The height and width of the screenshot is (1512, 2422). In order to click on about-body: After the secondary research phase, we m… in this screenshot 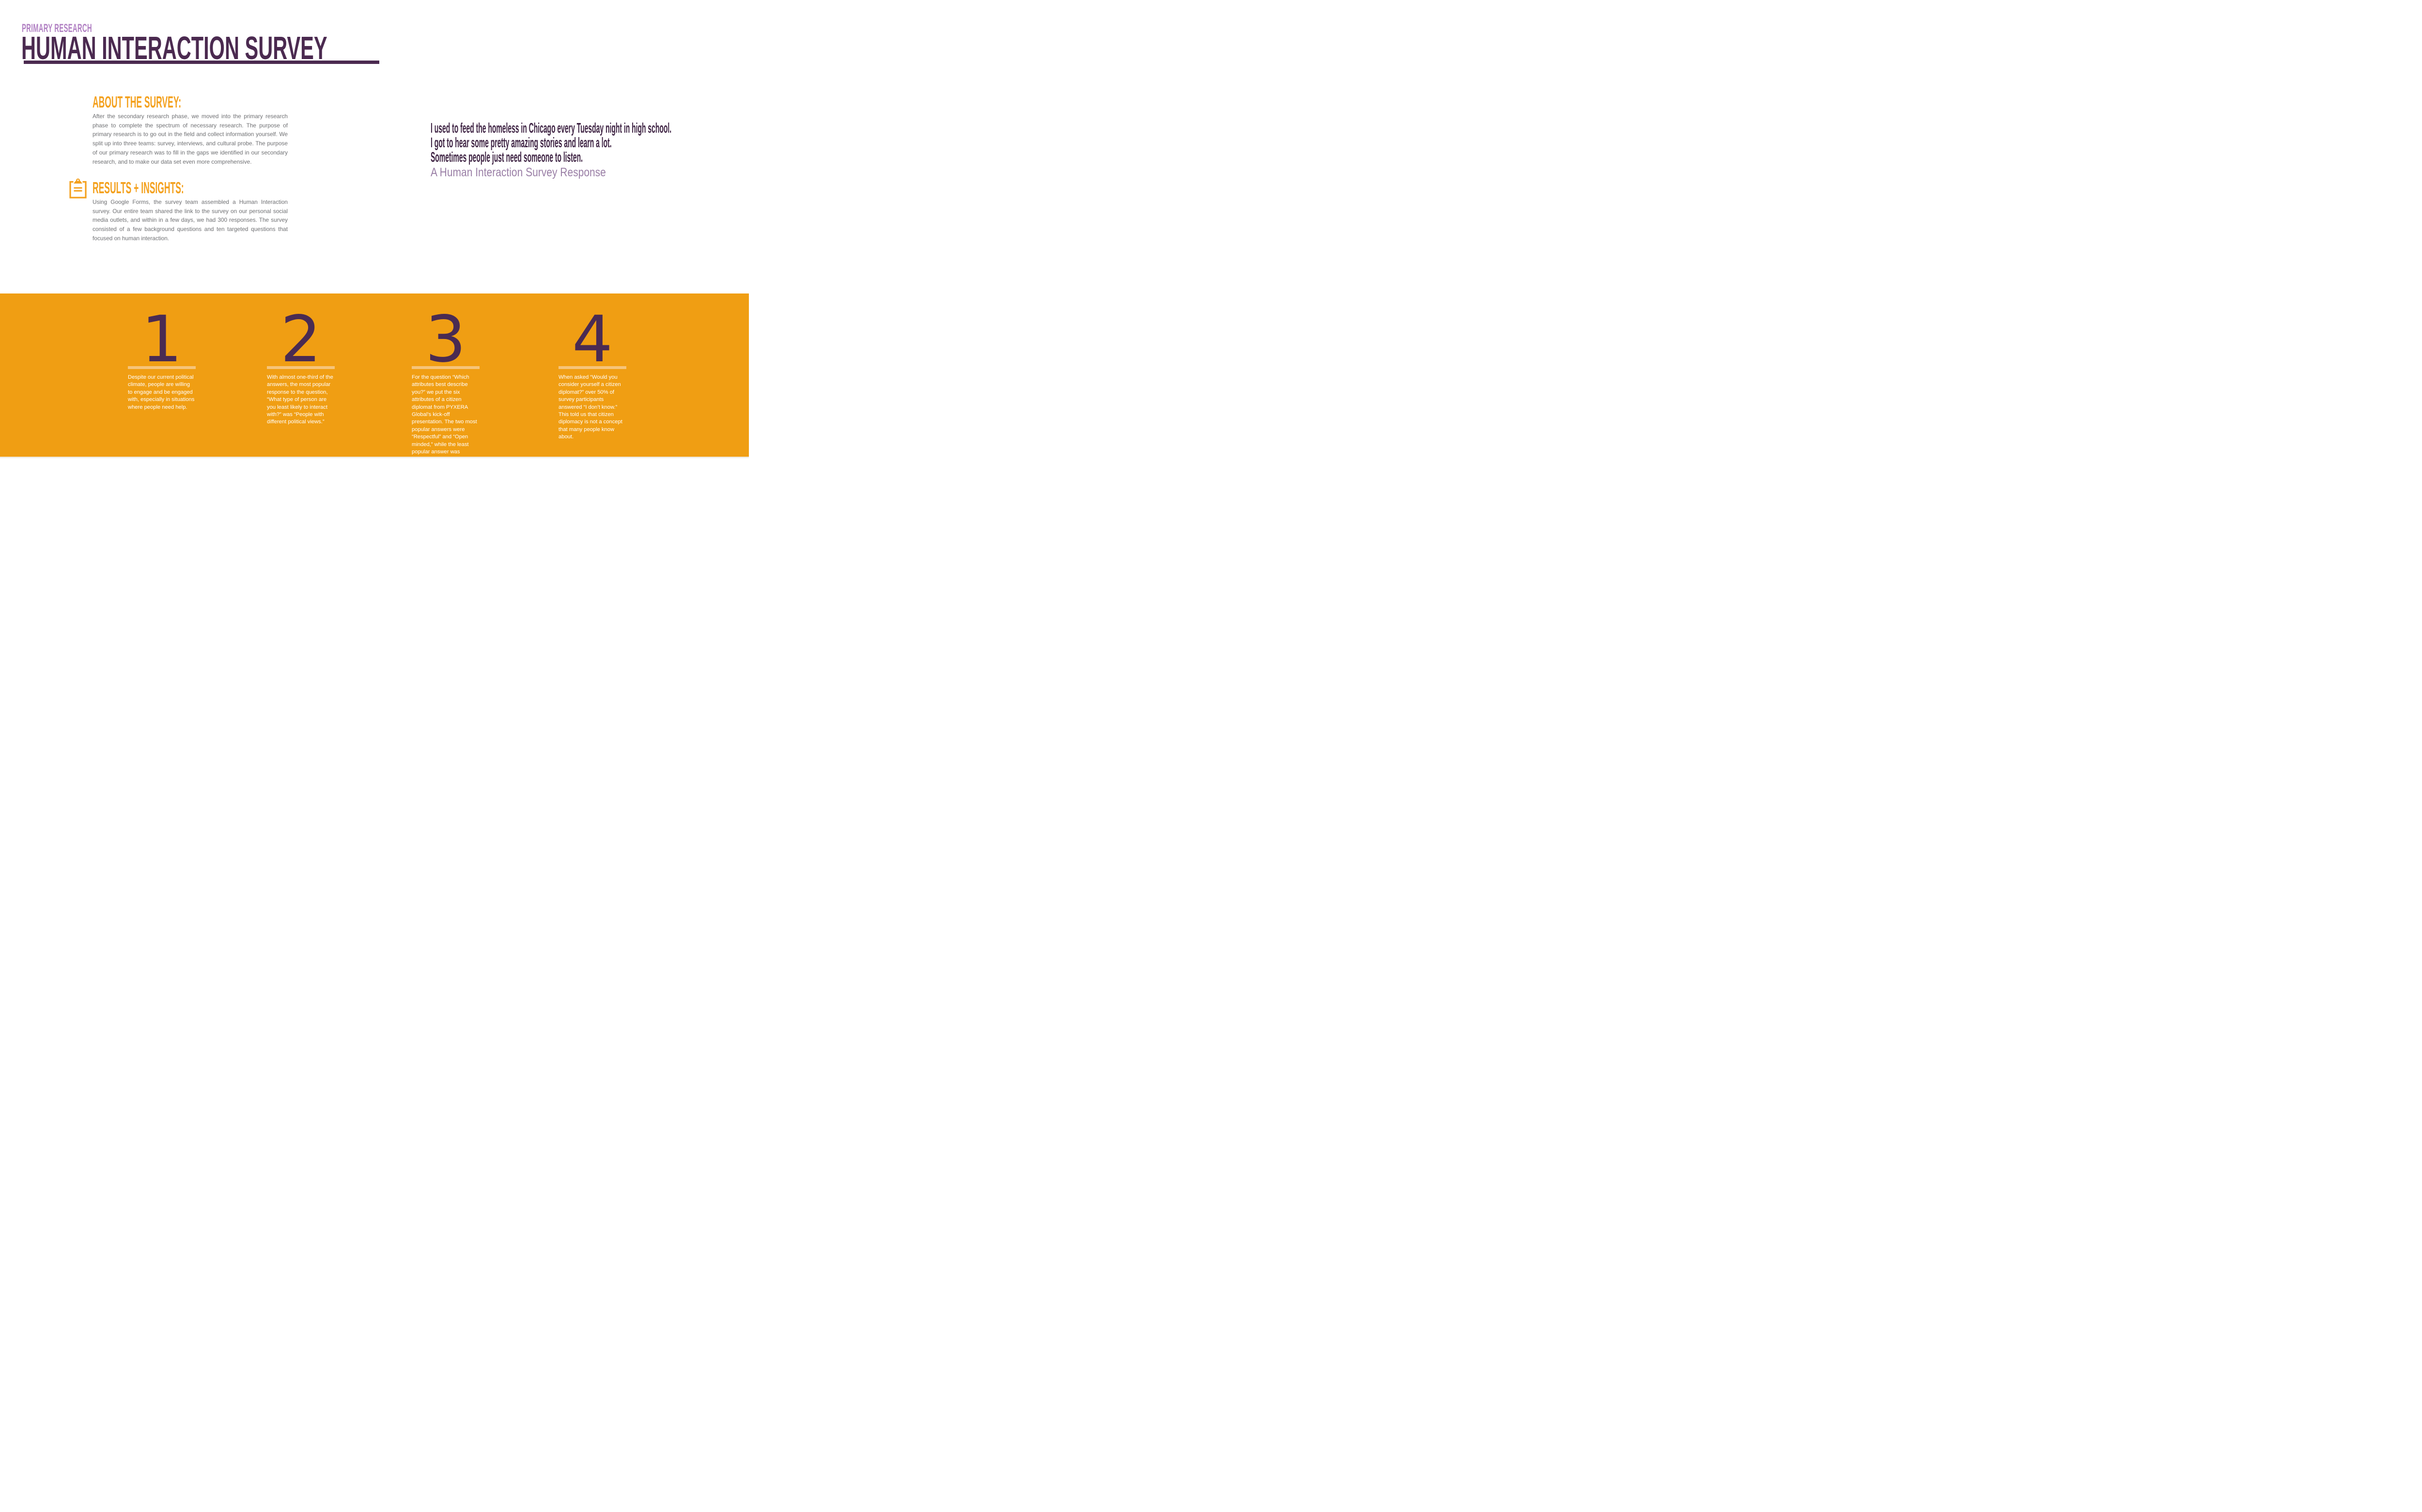, I will do `click(190, 139)`.